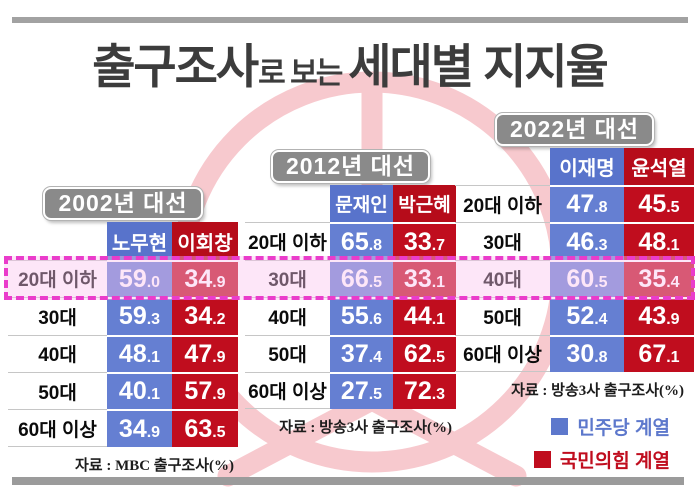  Describe the element at coordinates (348, 481) in the screenshot. I see `bottom-rule` at that location.